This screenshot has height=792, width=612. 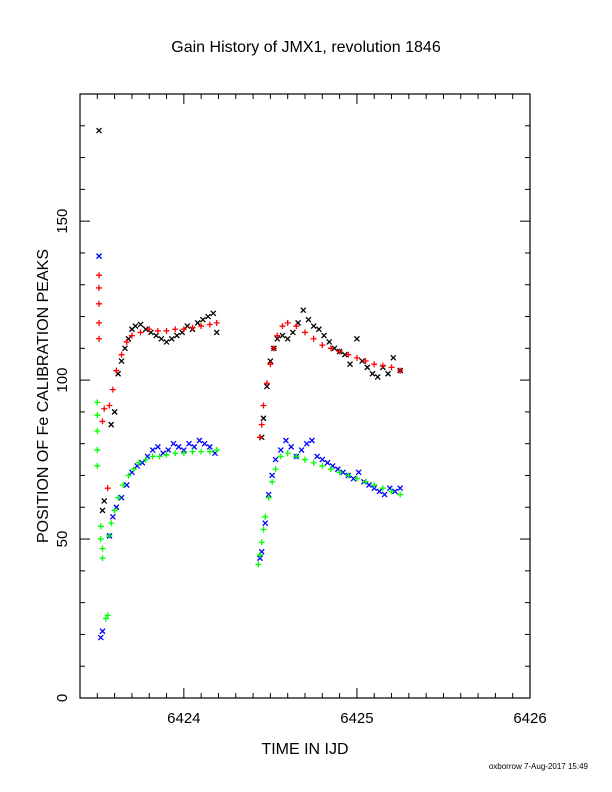 What do you see at coordinates (43, 396) in the screenshot?
I see `y-axis-label: POSITION OF Fe CALIBRATION PEAKS` at bounding box center [43, 396].